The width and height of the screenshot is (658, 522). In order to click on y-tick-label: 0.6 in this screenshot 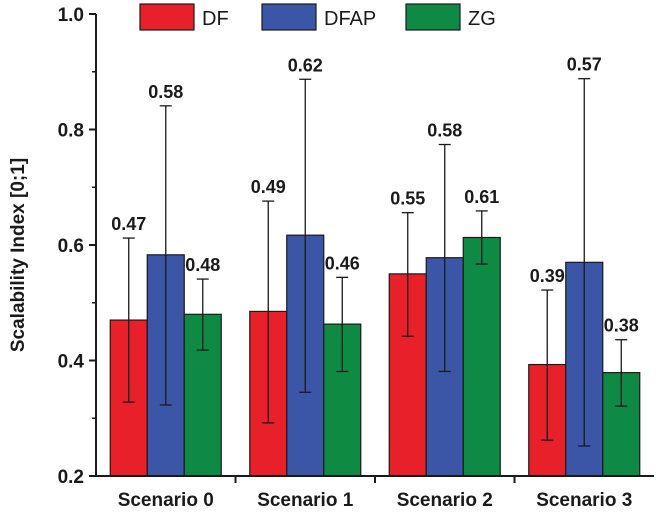, I will do `click(71, 246)`.